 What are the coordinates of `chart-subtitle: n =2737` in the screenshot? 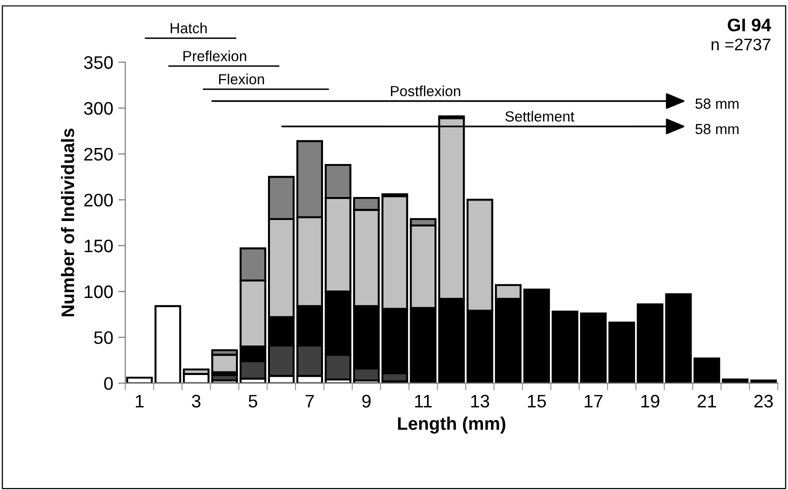 It's located at (741, 44).